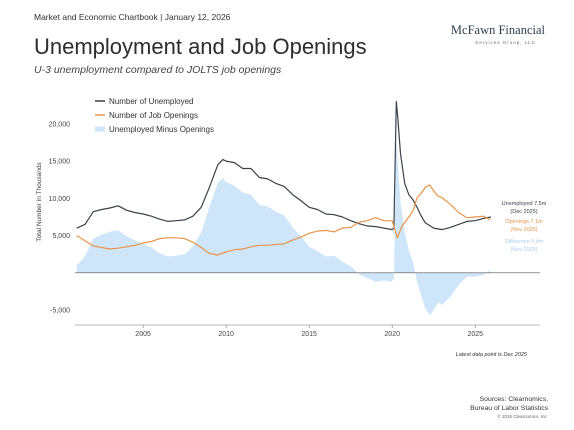  What do you see at coordinates (509, 408) in the screenshot?
I see `sources-line-2: Bureau of Labor Statistics` at bounding box center [509, 408].